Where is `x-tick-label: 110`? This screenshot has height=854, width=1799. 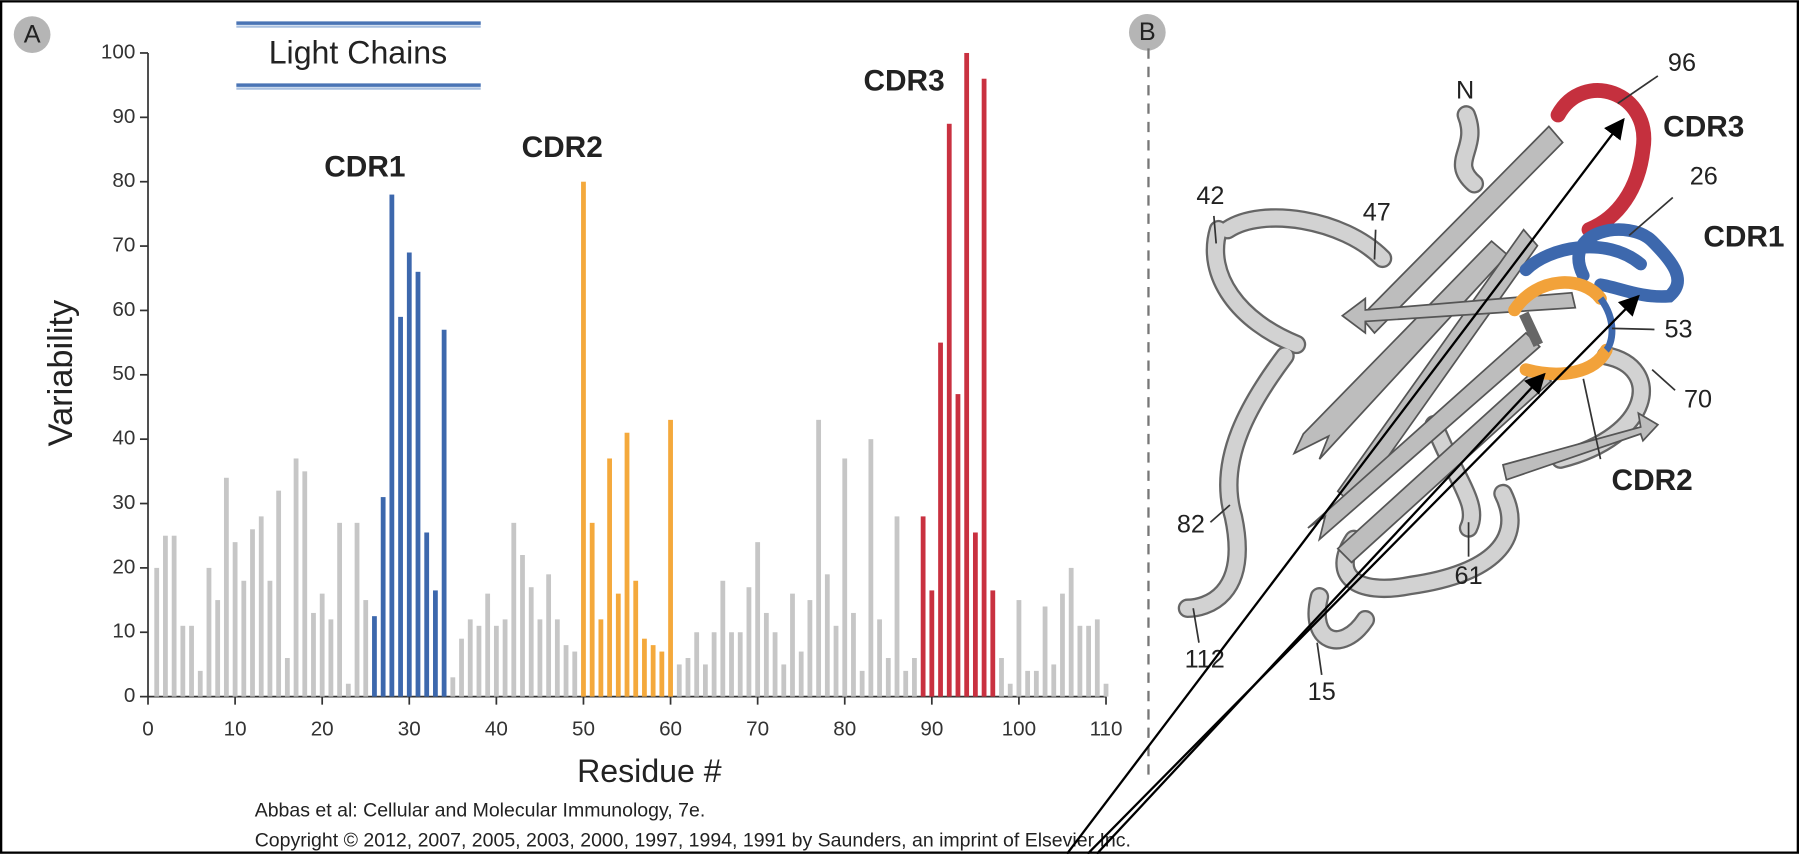
x-tick-label: 110 is located at coordinates (1106, 728).